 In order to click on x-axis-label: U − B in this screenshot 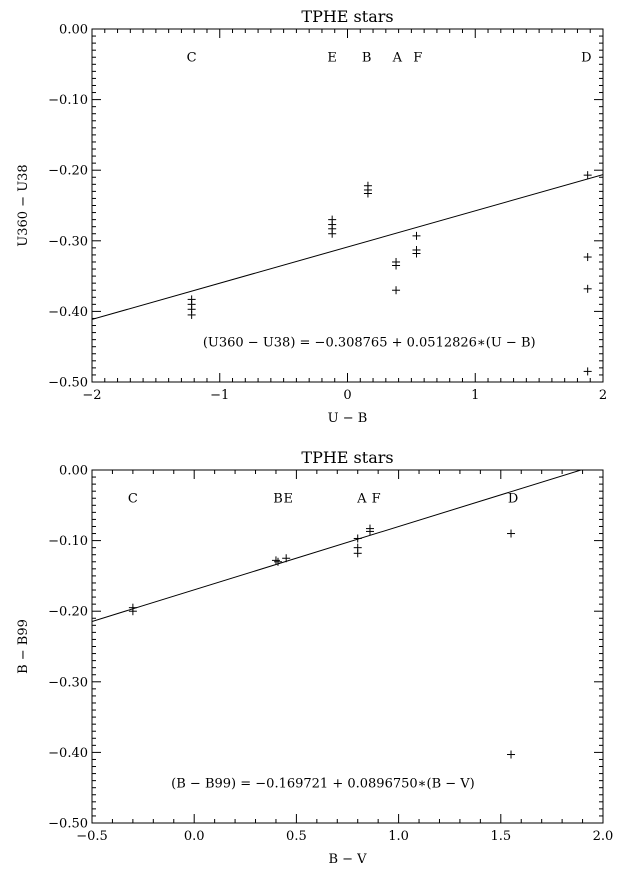, I will do `click(348, 418)`.